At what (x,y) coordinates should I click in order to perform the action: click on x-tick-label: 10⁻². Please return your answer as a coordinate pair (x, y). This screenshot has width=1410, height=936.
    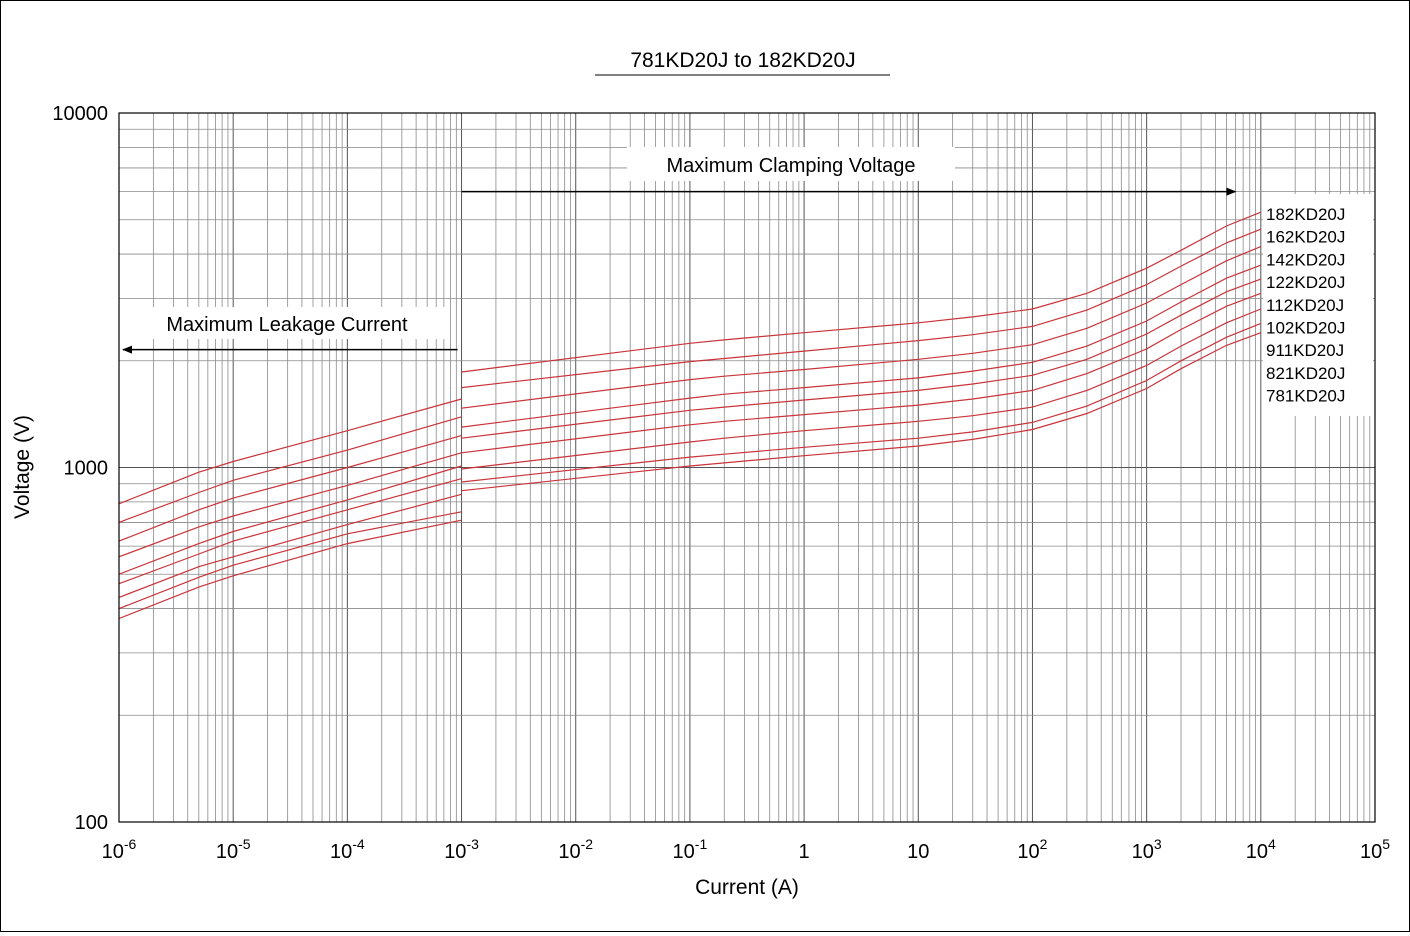
    Looking at the image, I should click on (575, 849).